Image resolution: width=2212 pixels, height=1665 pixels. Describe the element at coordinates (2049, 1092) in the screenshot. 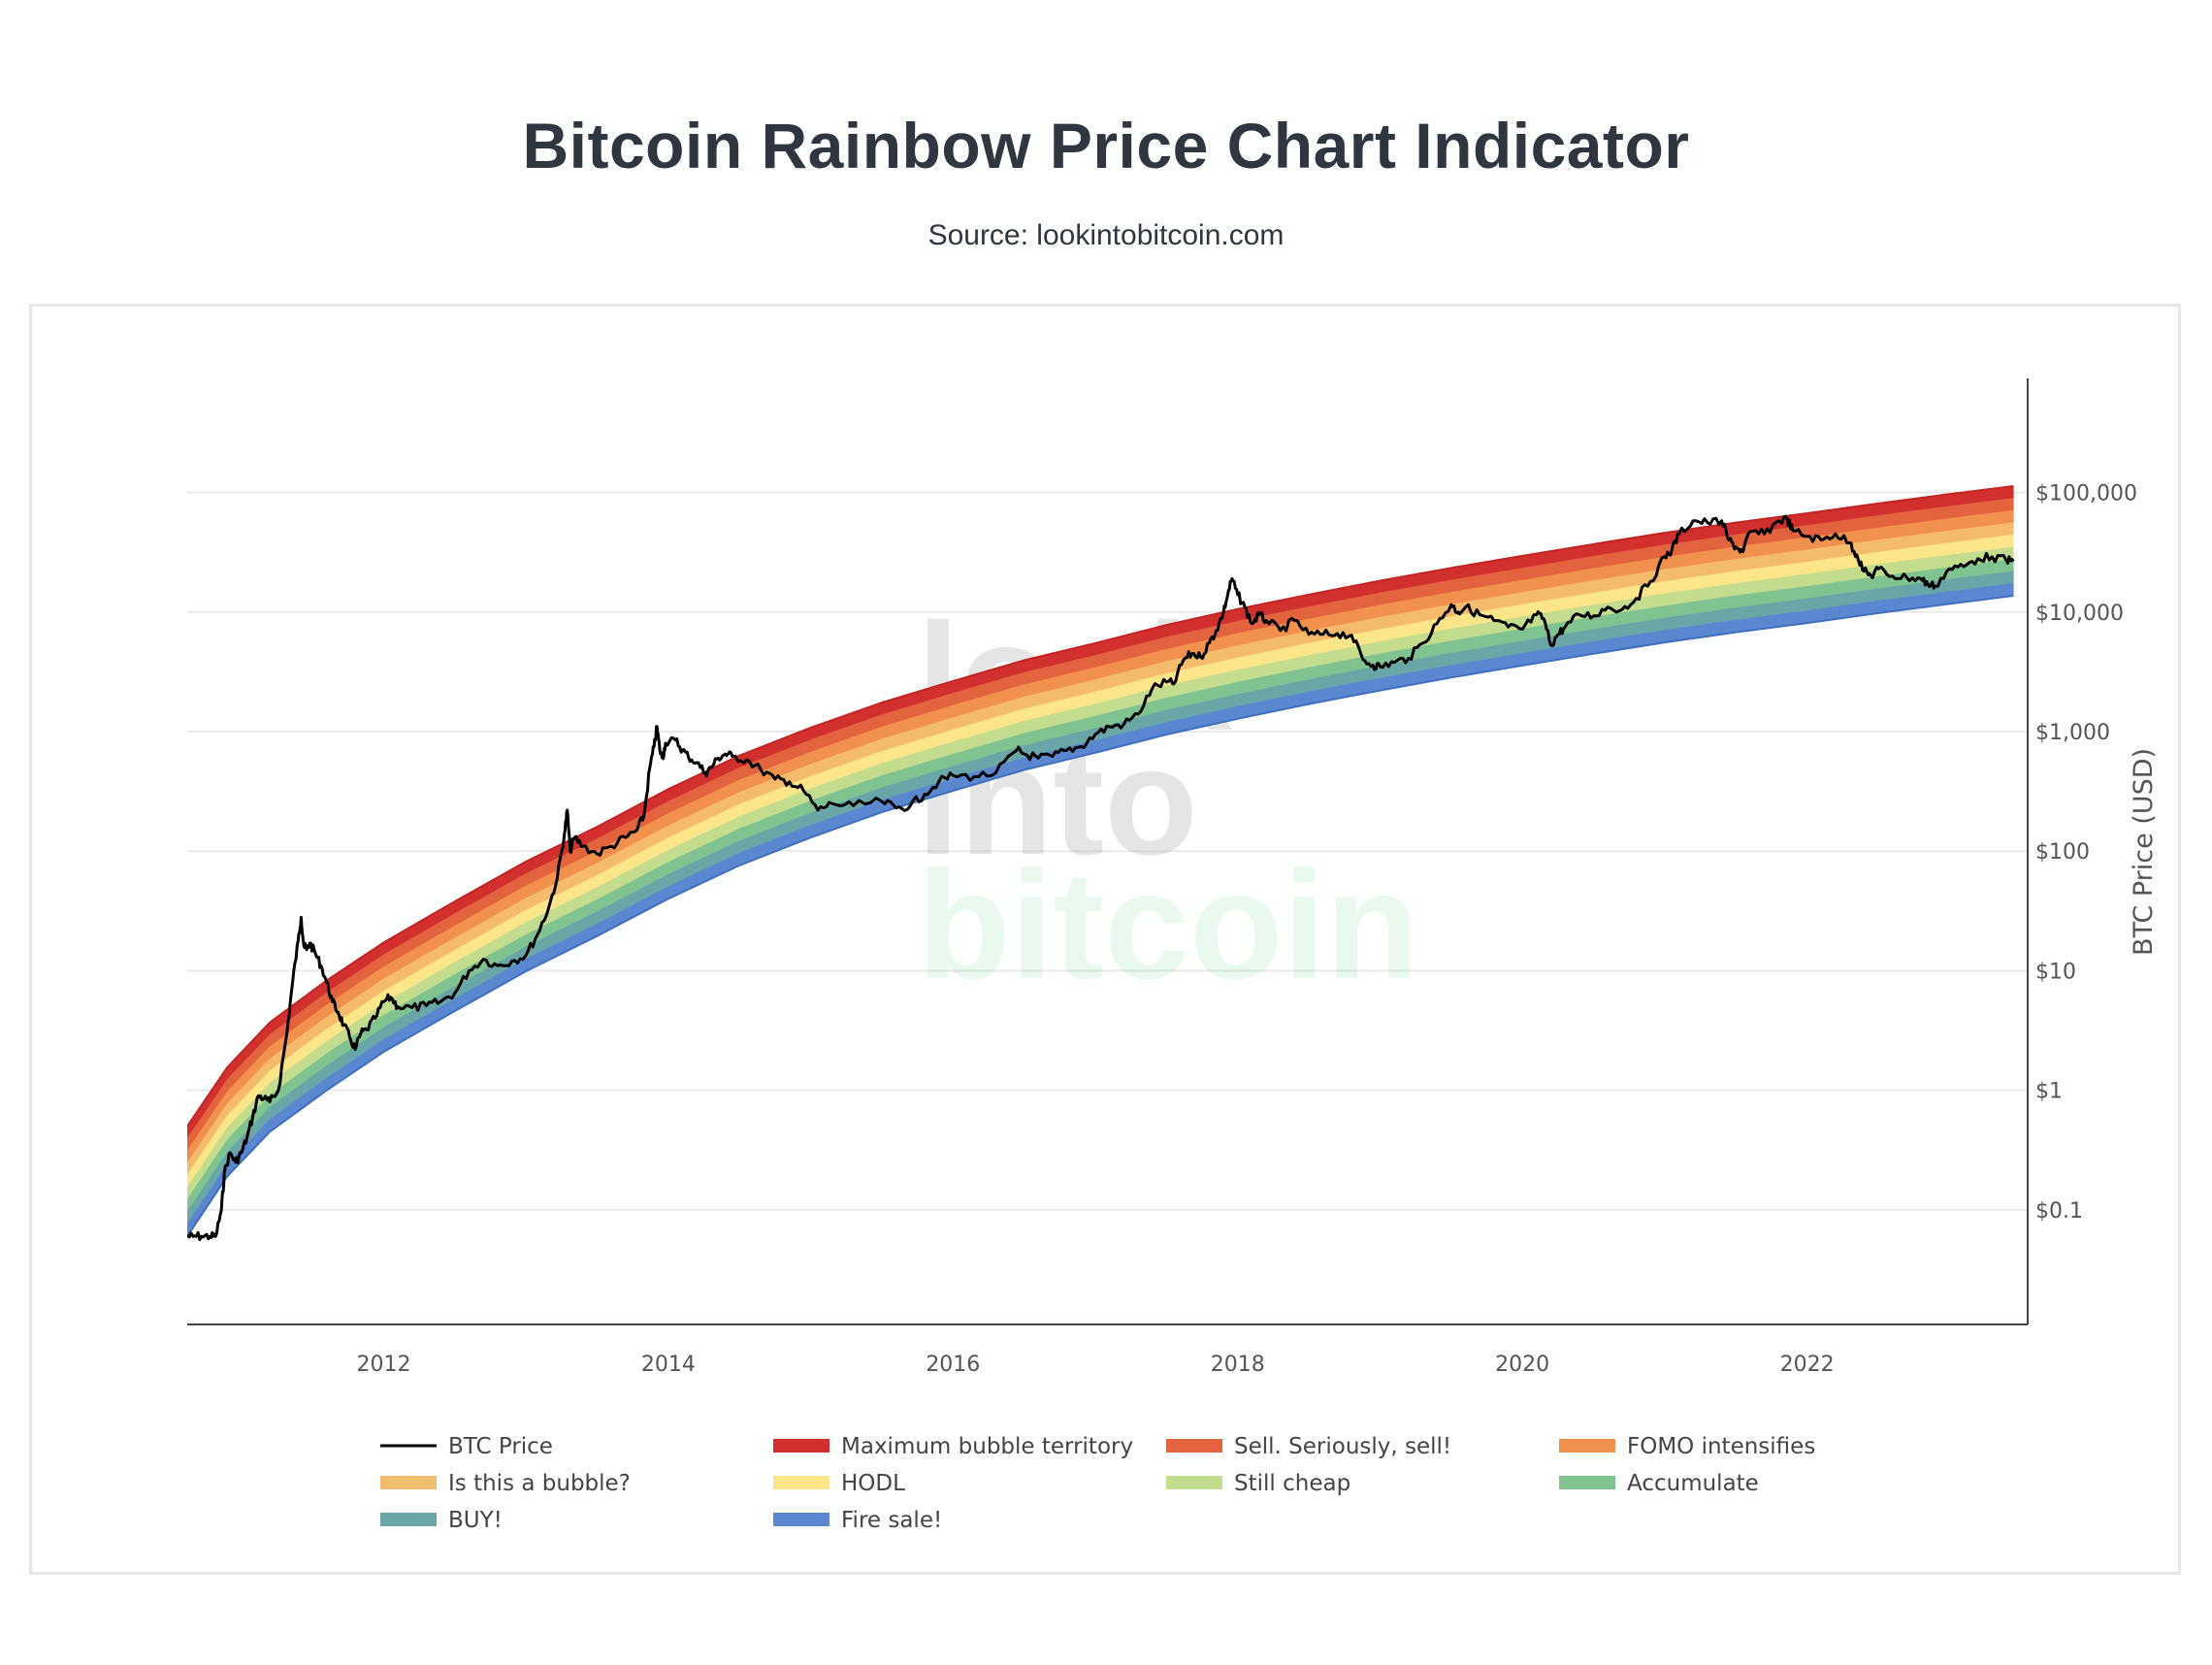

I see `y-tick-label-1: $1` at that location.